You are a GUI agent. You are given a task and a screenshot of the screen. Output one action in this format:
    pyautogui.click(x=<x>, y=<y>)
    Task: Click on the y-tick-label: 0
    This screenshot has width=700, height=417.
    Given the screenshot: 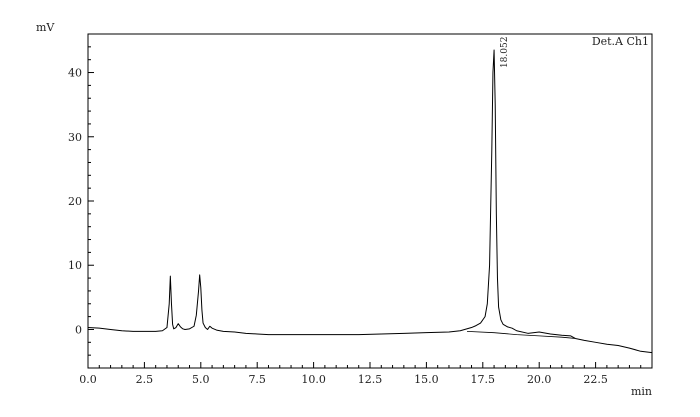 What is the action you would take?
    pyautogui.click(x=78, y=329)
    